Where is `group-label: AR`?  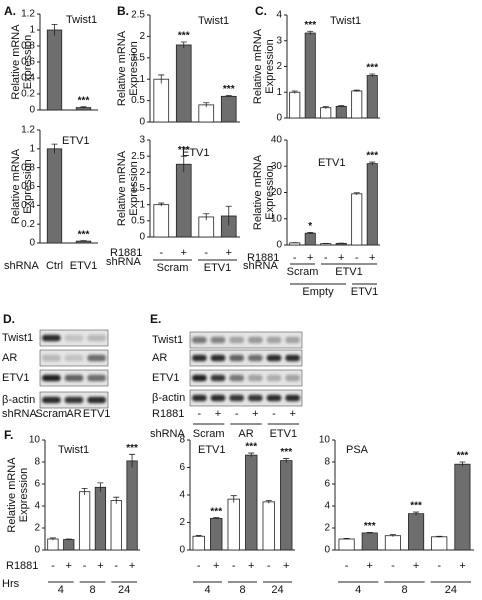
group-label: AR is located at coordinates (245, 434).